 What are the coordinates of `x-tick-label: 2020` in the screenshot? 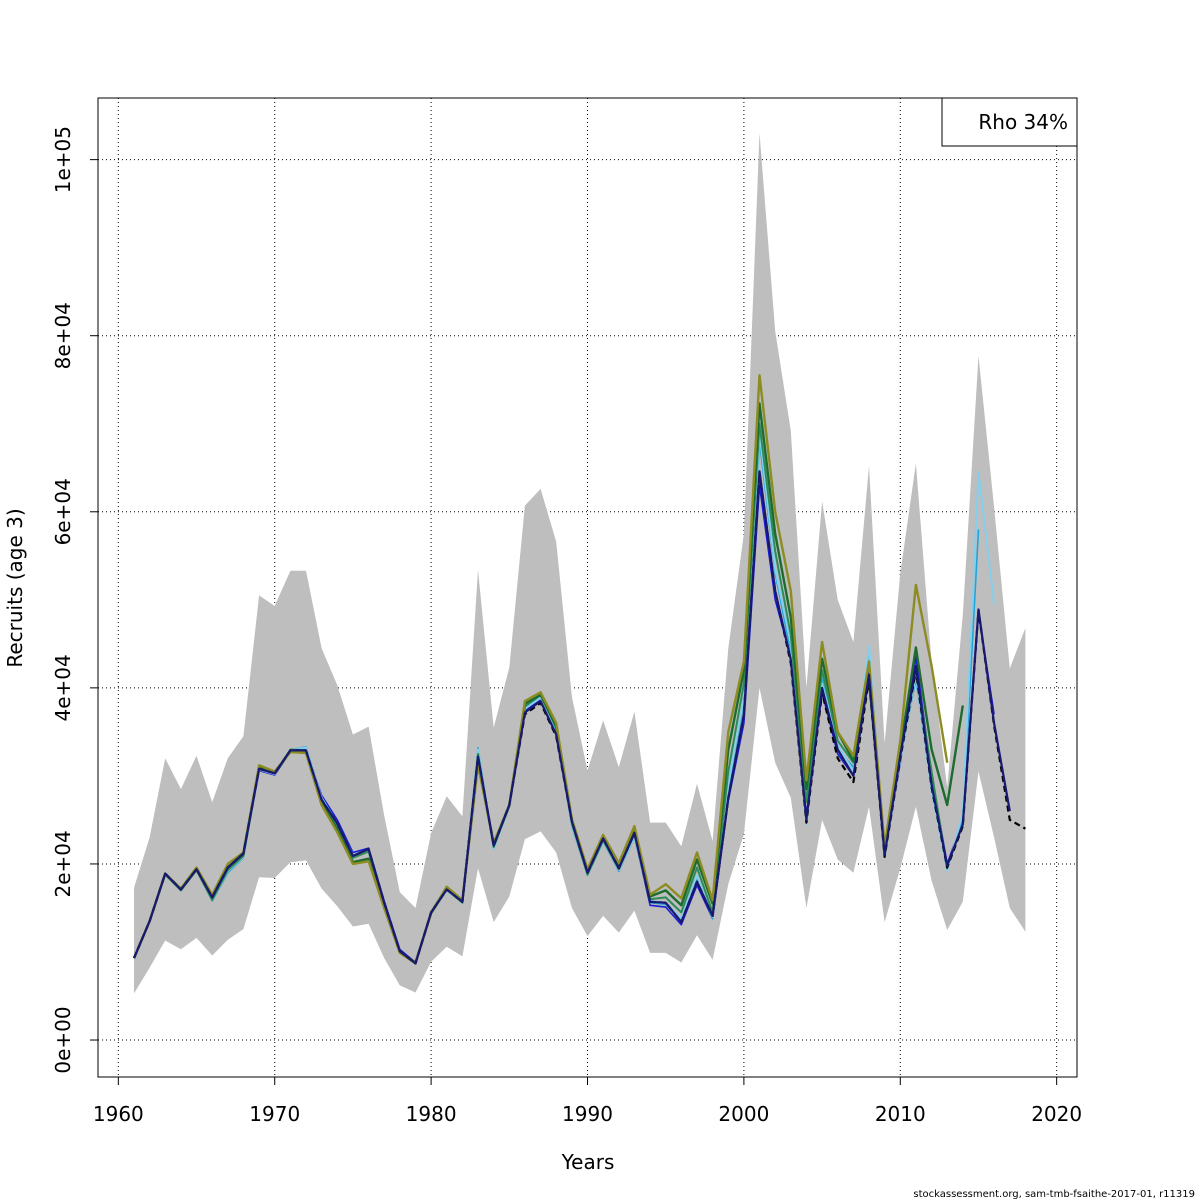 It's located at (1056, 1114).